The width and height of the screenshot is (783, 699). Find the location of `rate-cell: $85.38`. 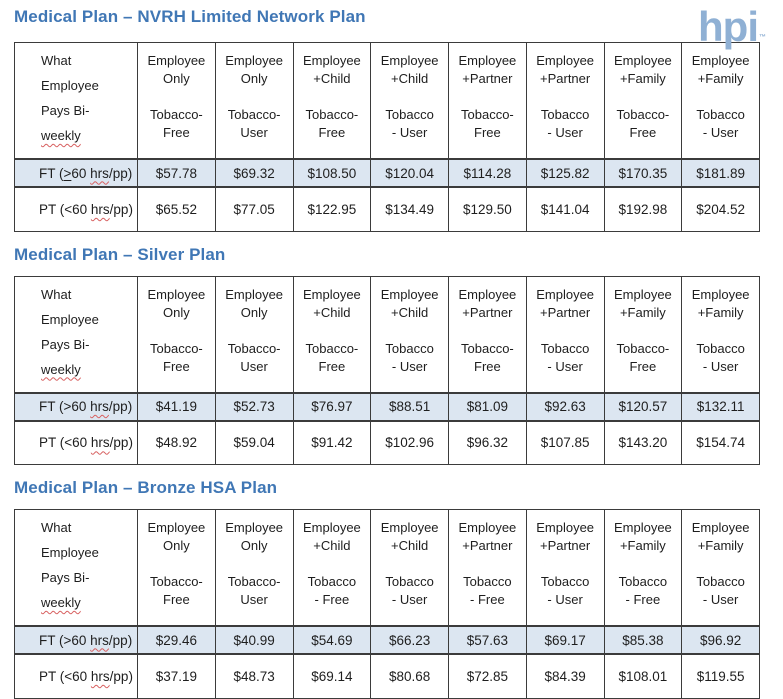

rate-cell: $85.38 is located at coordinates (643, 640).